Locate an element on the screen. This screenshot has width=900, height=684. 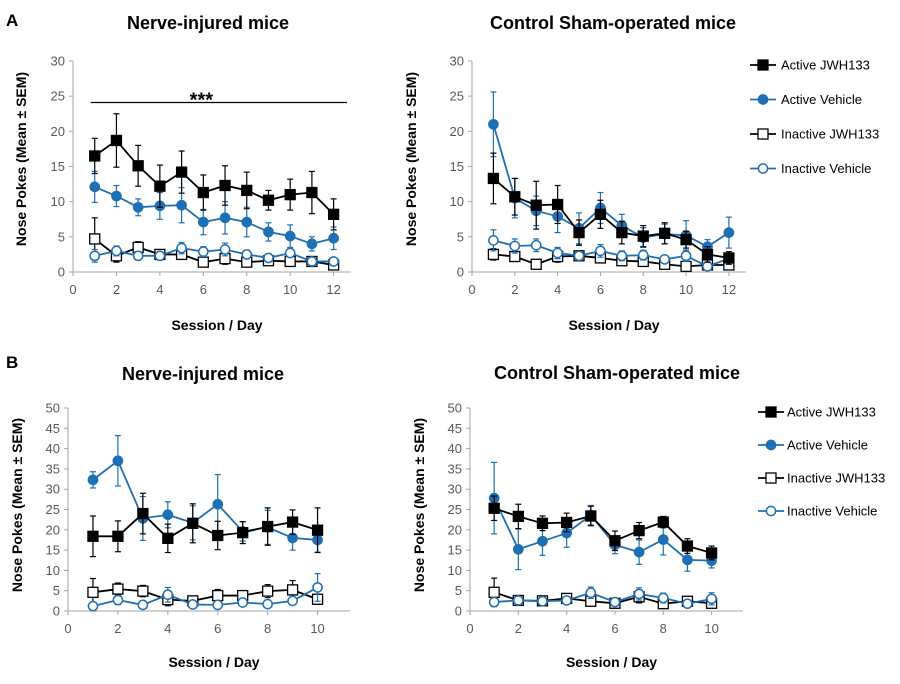
y-tick-label: 35 is located at coordinates (53, 468).